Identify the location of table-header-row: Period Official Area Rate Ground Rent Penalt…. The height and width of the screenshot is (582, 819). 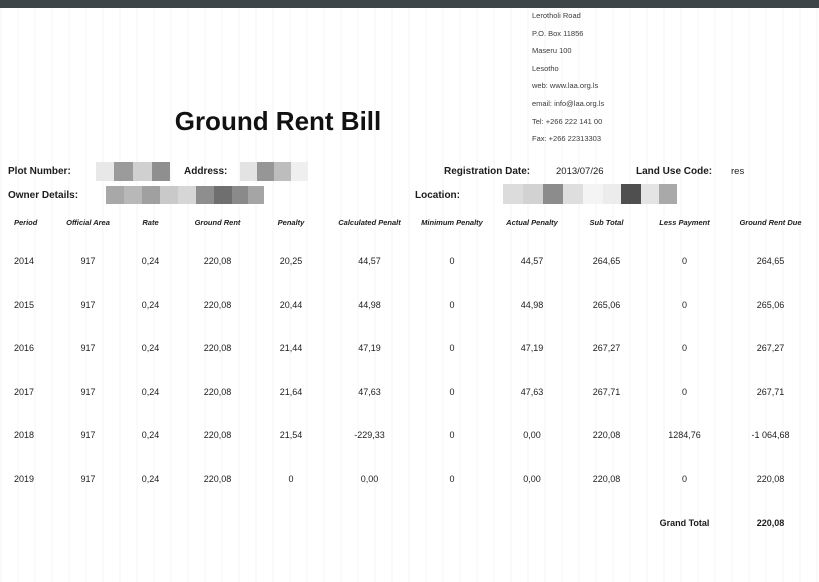
(410, 222).